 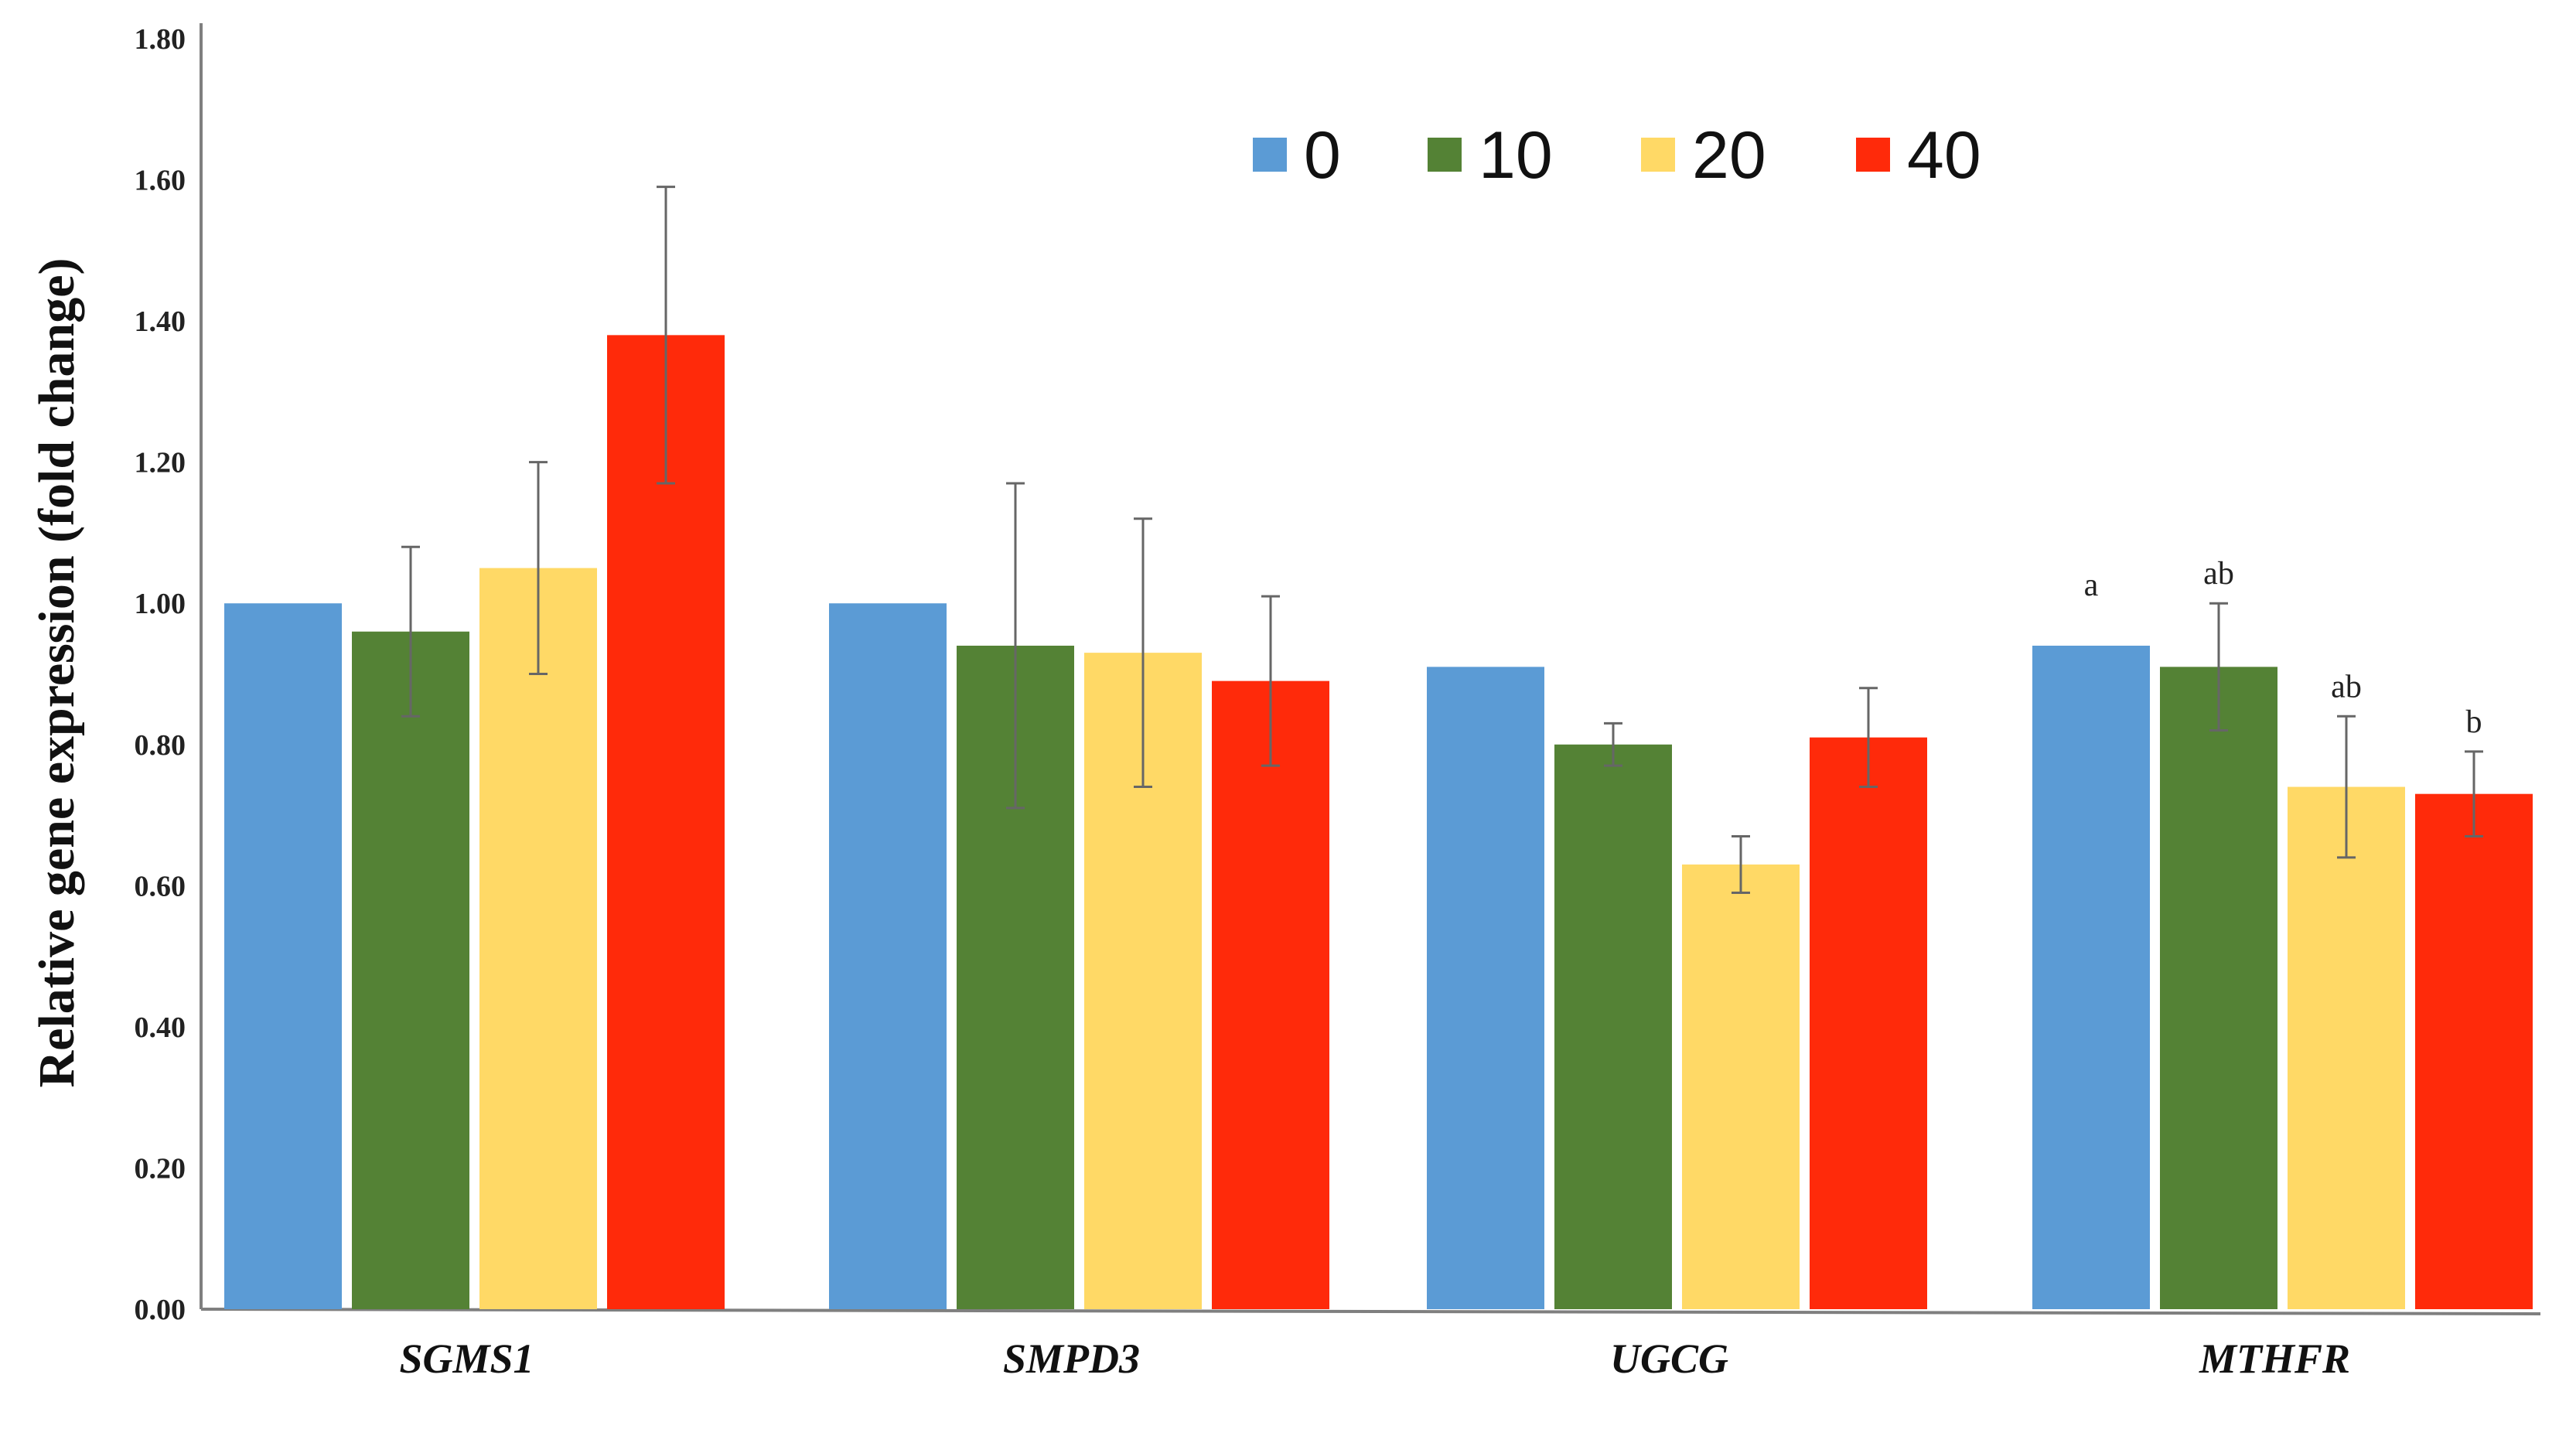 What do you see at coordinates (160, 1168) in the screenshot?
I see `y-tick-label: 0.20` at bounding box center [160, 1168].